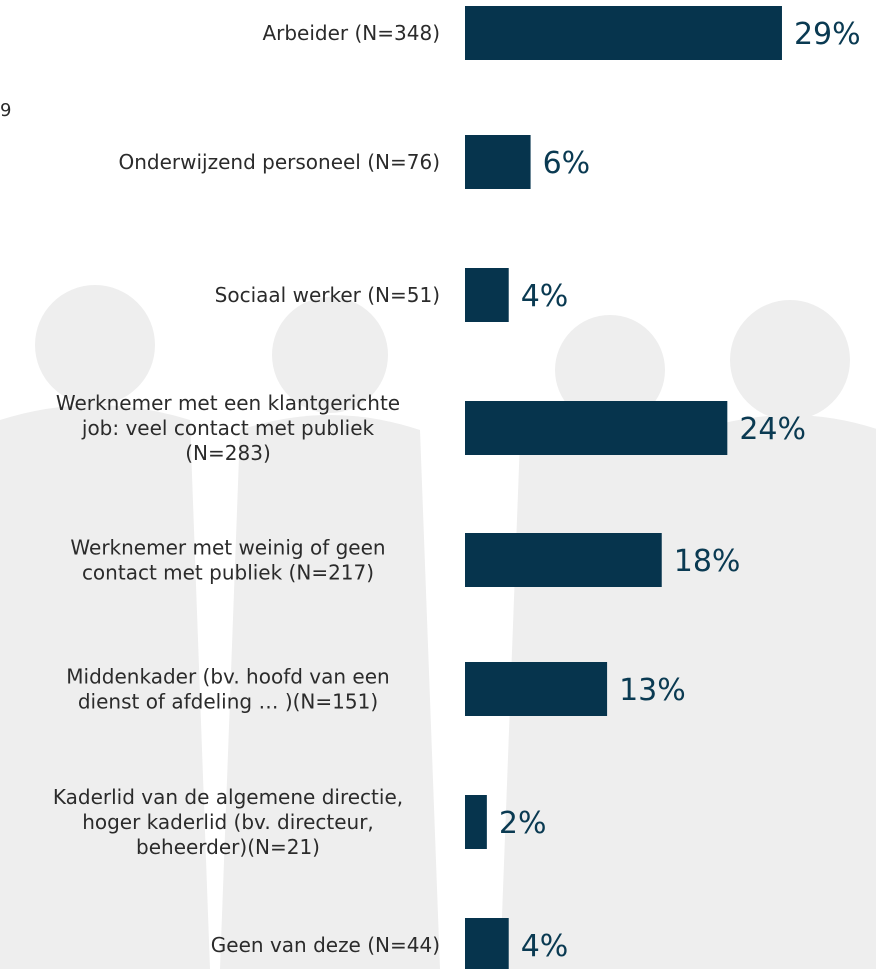  I want to click on category-label-6-line-0: Kaderlid van de algemene directie,, so click(228, 797).